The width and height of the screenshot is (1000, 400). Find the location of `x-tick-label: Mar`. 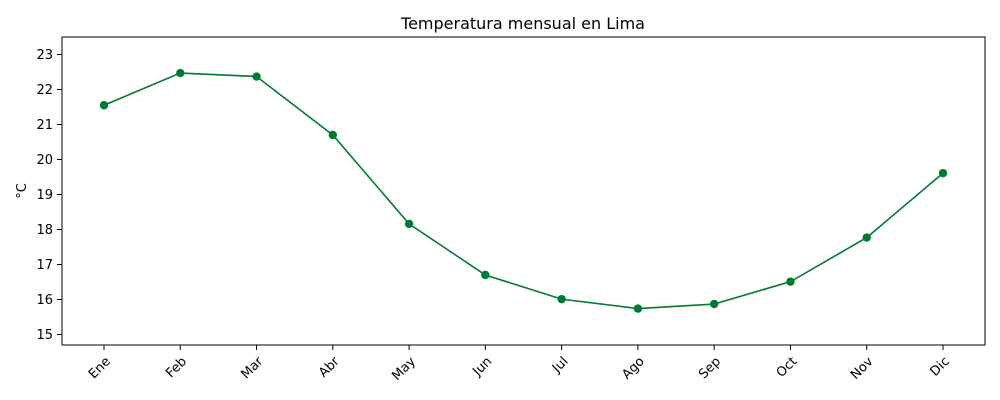

x-tick-label: Mar is located at coordinates (252, 368).